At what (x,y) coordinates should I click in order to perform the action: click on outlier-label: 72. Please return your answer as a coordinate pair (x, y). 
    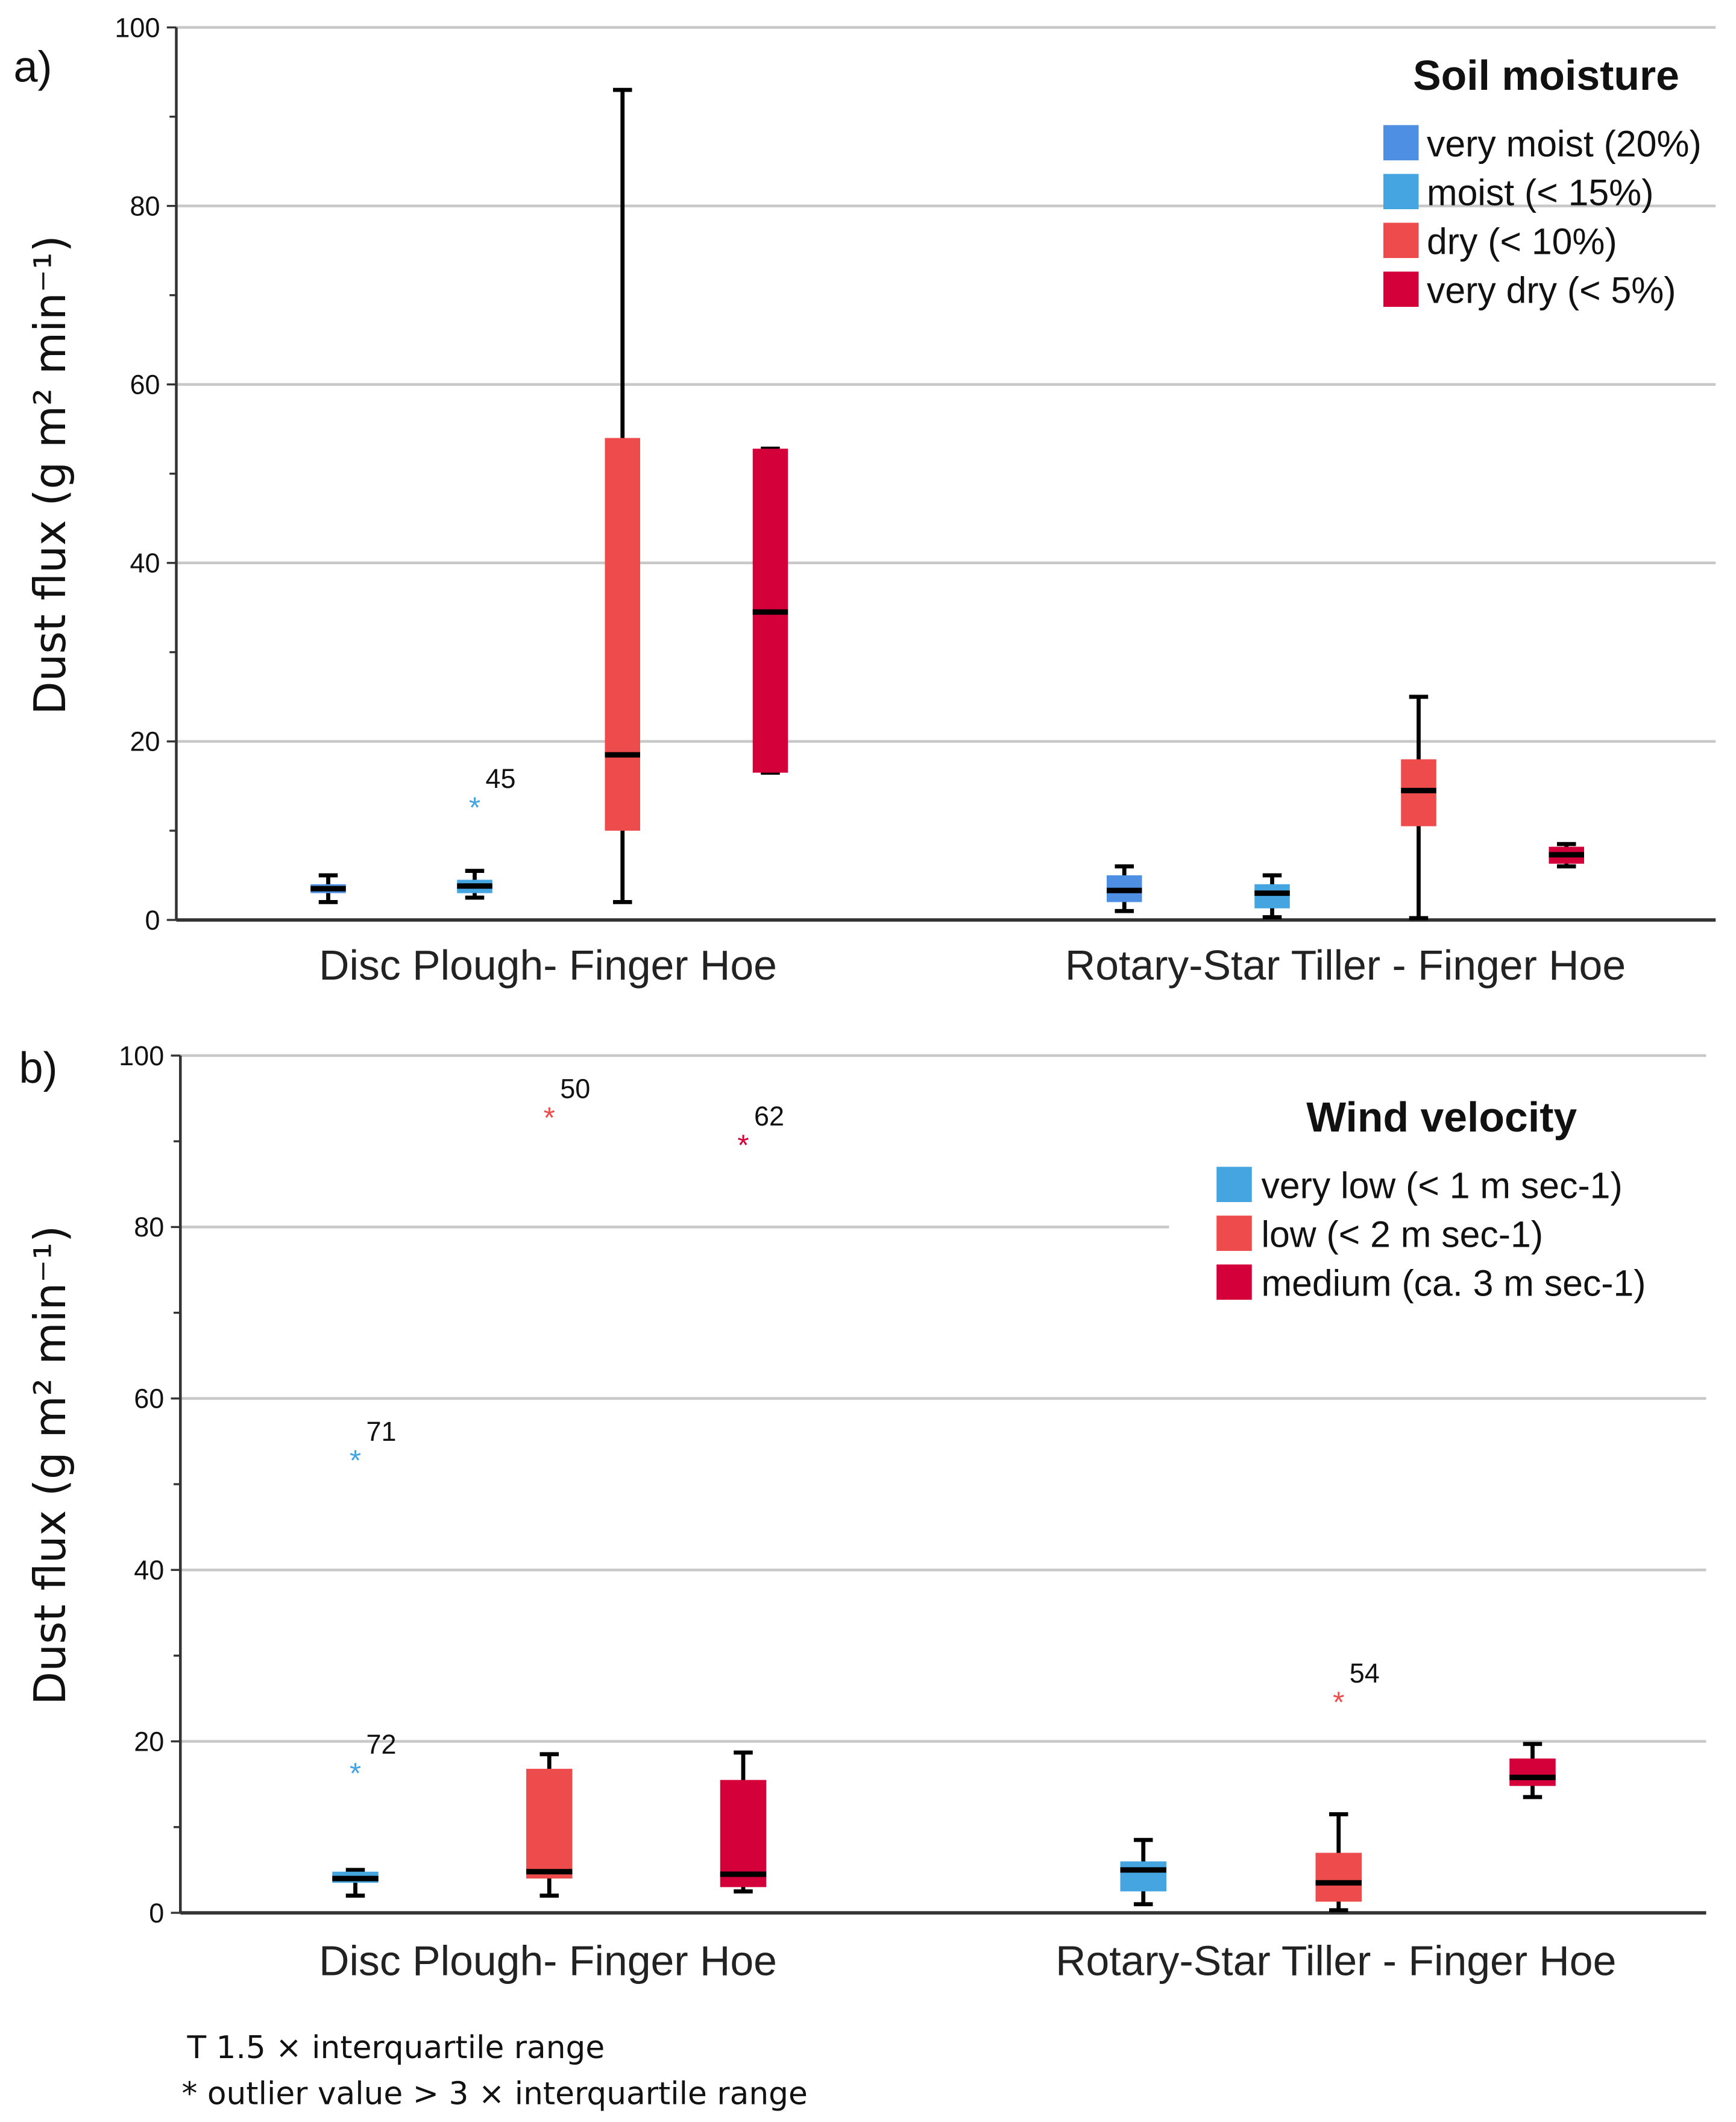
    Looking at the image, I should click on (381, 1744).